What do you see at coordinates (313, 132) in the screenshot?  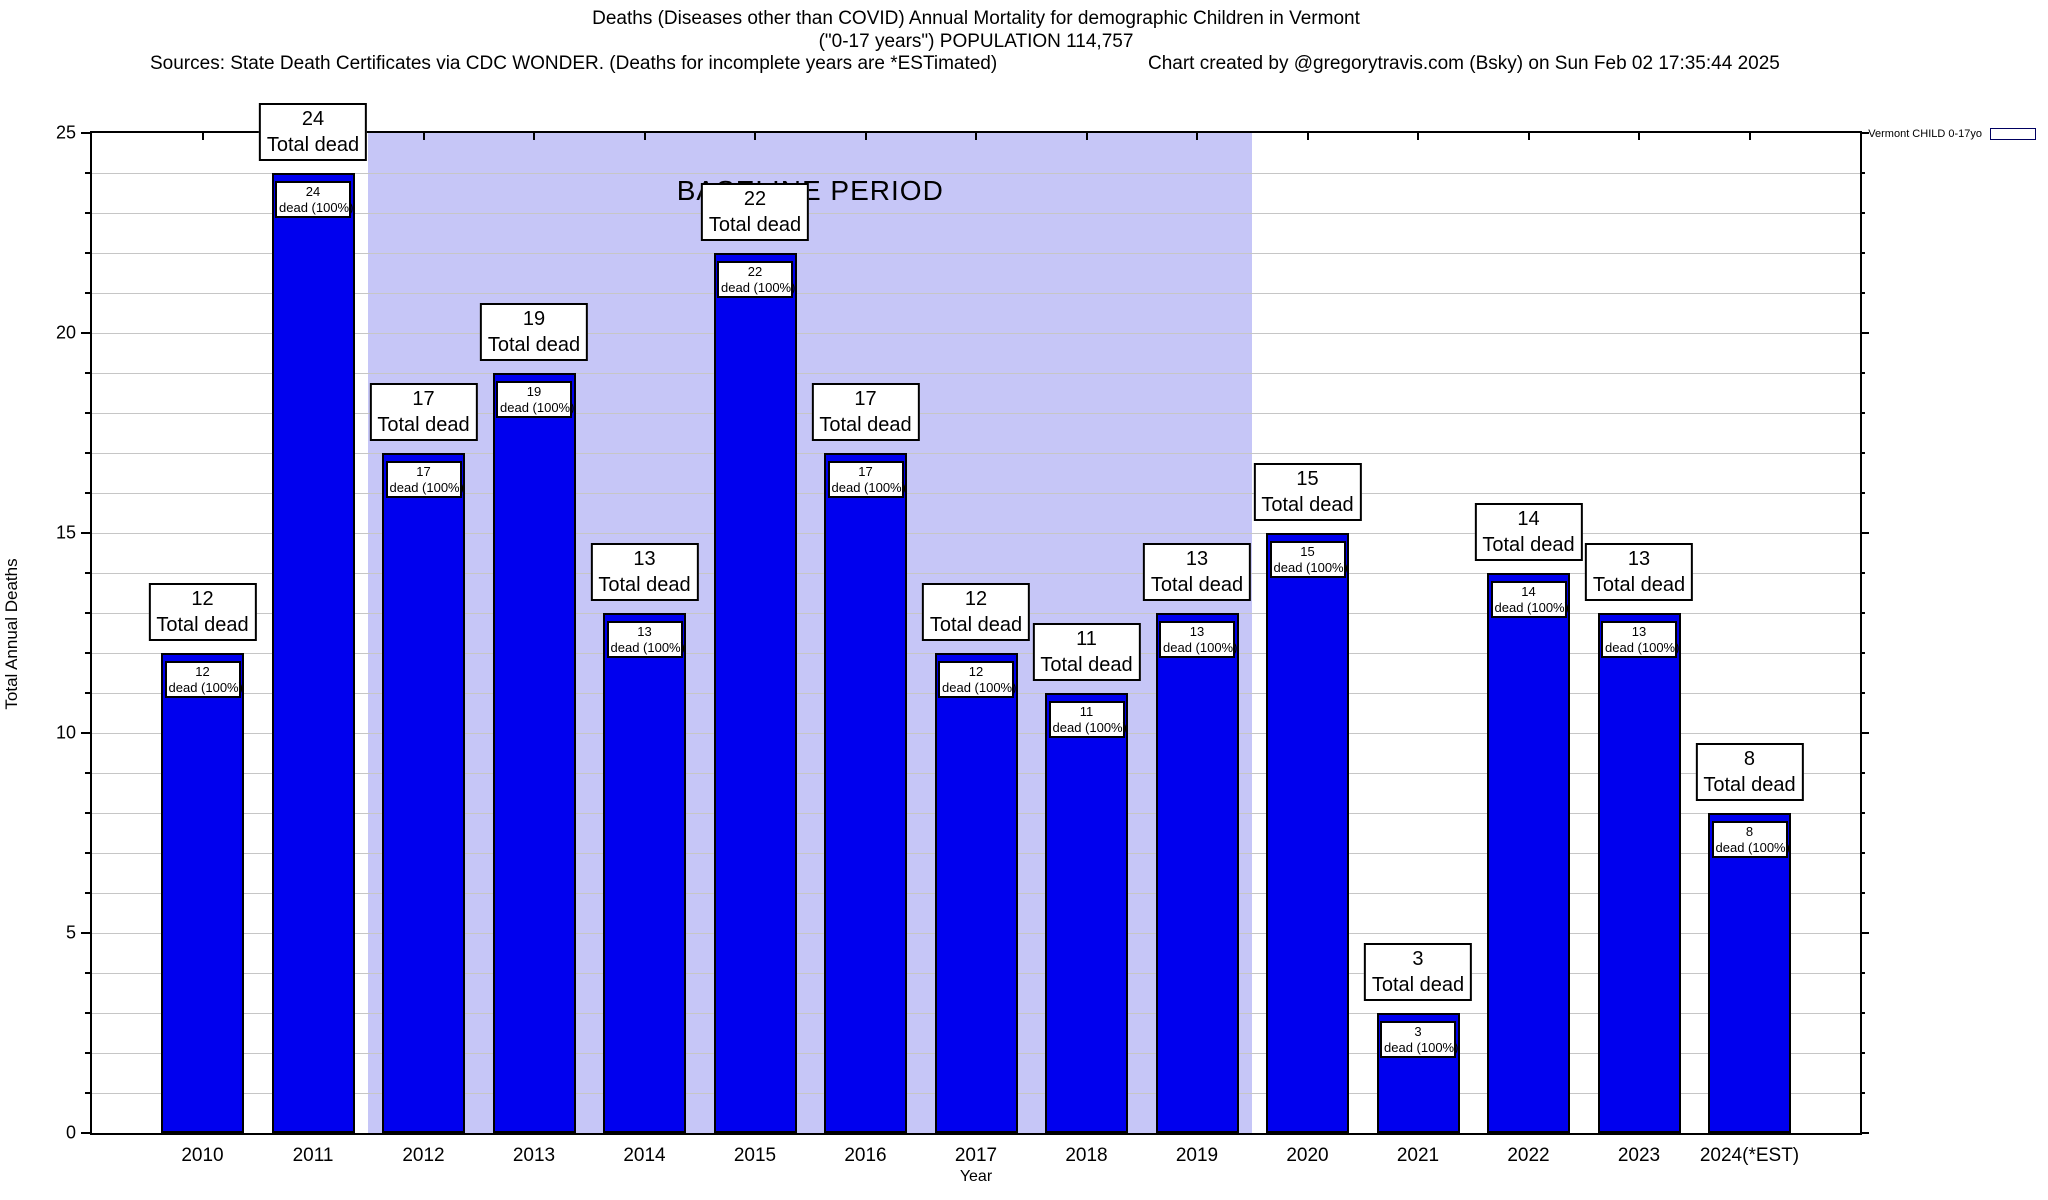 I see `bar-total-label: 24 Total dead` at bounding box center [313, 132].